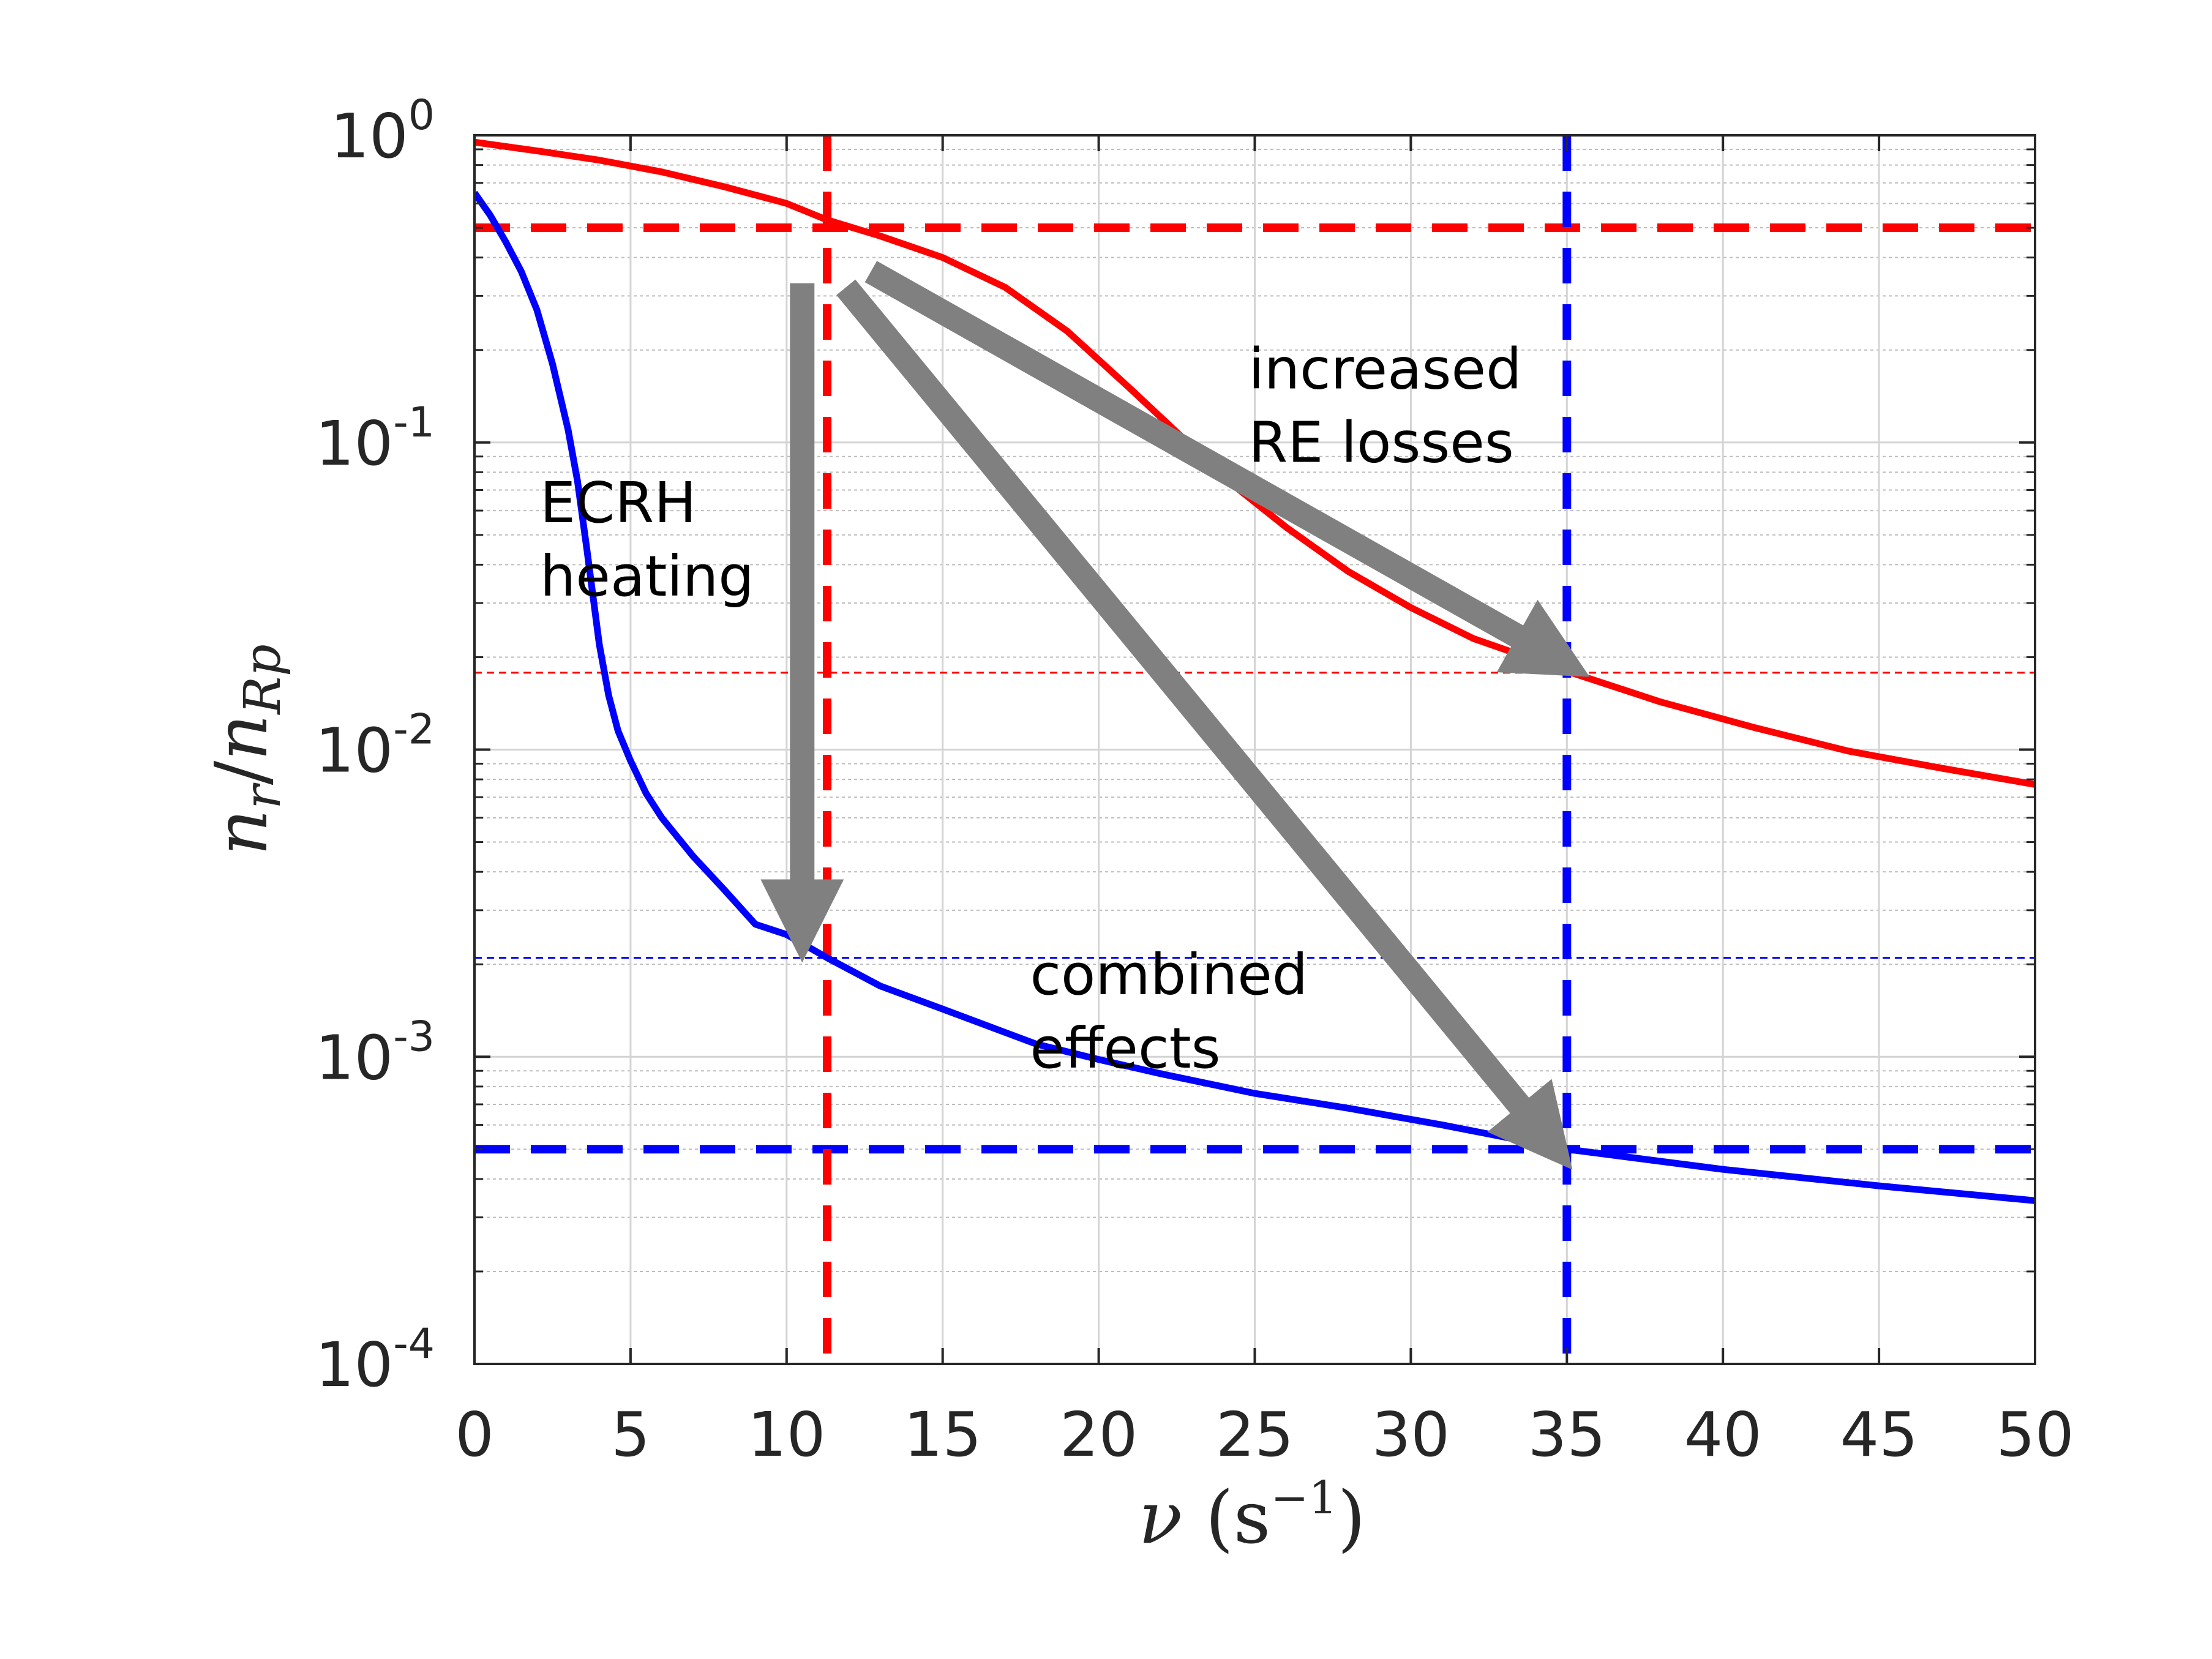 Image resolution: width=2212 pixels, height=1659 pixels. Describe the element at coordinates (2035, 1434) in the screenshot. I see `x-tick-label: 50` at that location.